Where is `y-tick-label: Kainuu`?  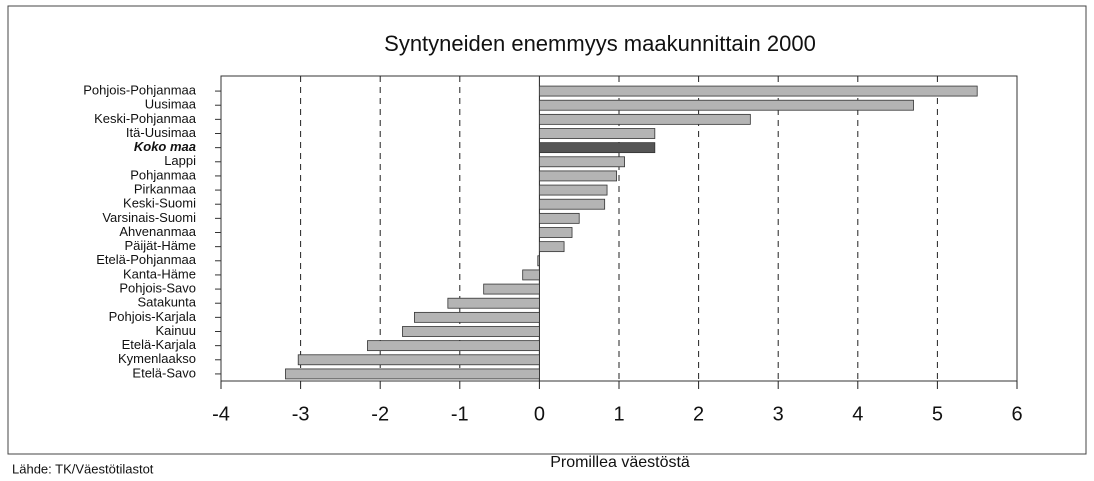 y-tick-label: Kainuu is located at coordinates (176, 330).